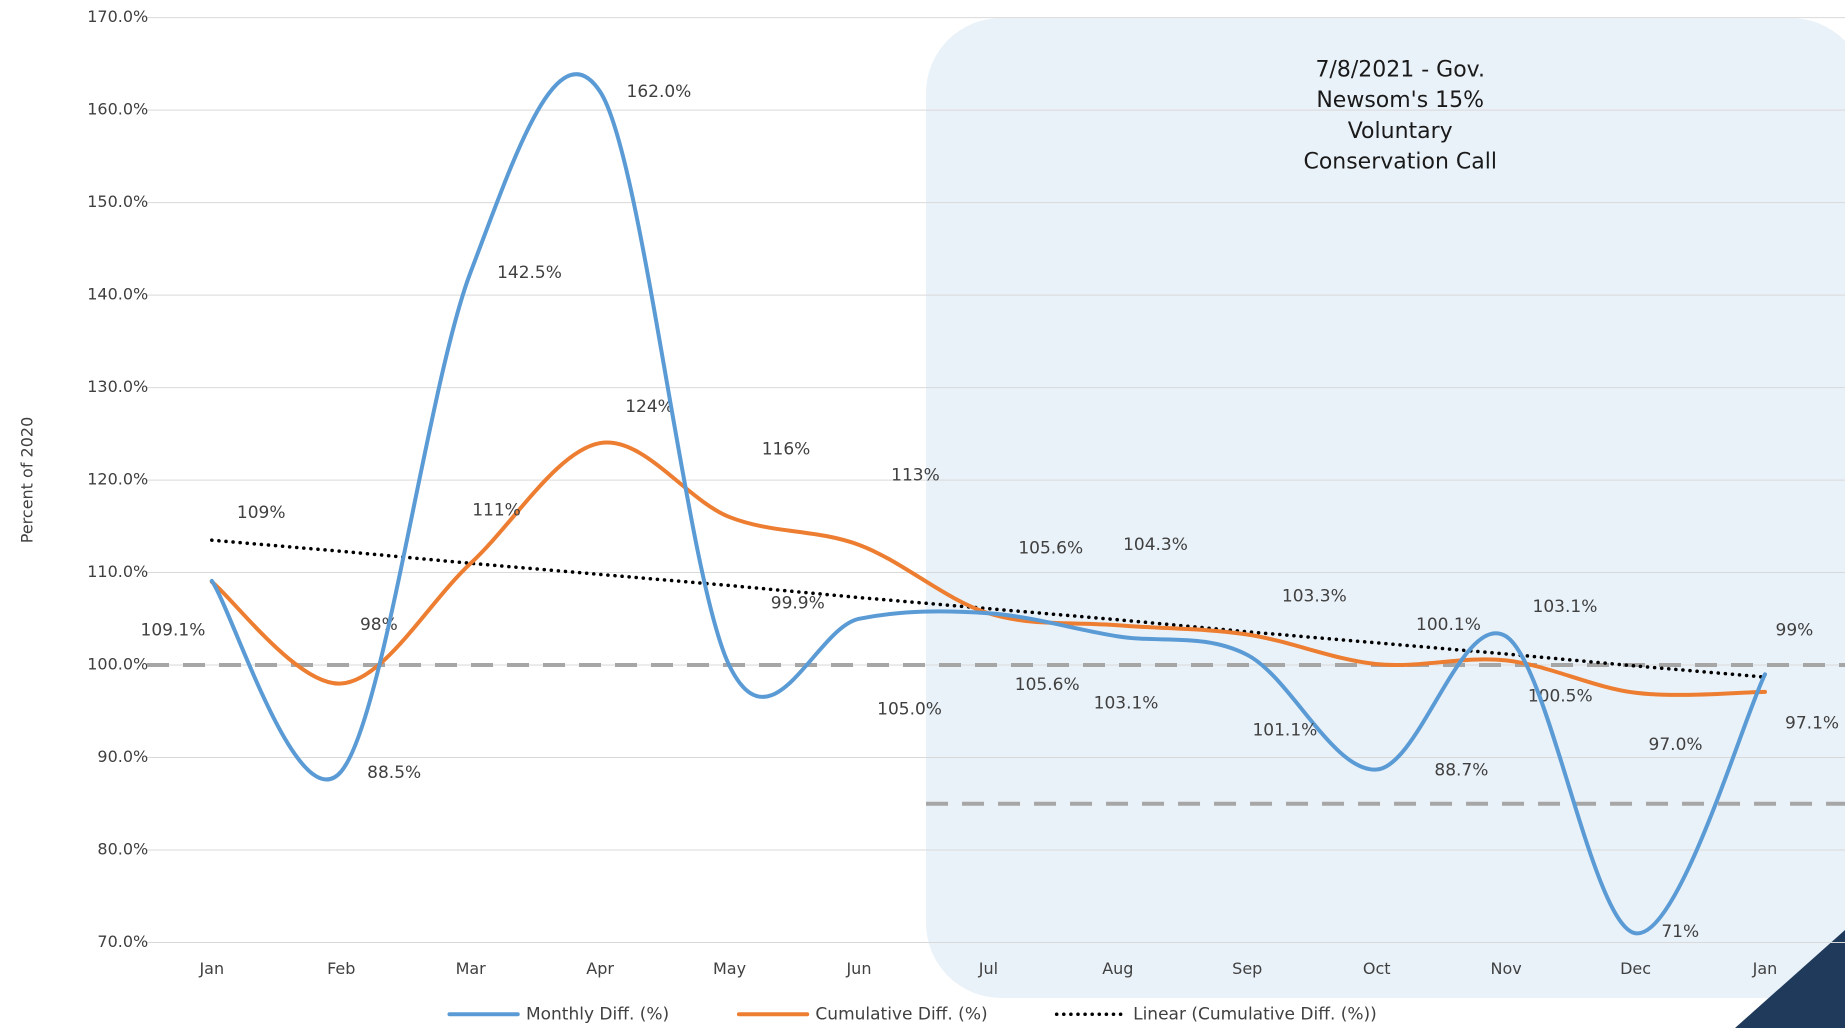  What do you see at coordinates (858, 968) in the screenshot?
I see `x-tick-label: Jun` at bounding box center [858, 968].